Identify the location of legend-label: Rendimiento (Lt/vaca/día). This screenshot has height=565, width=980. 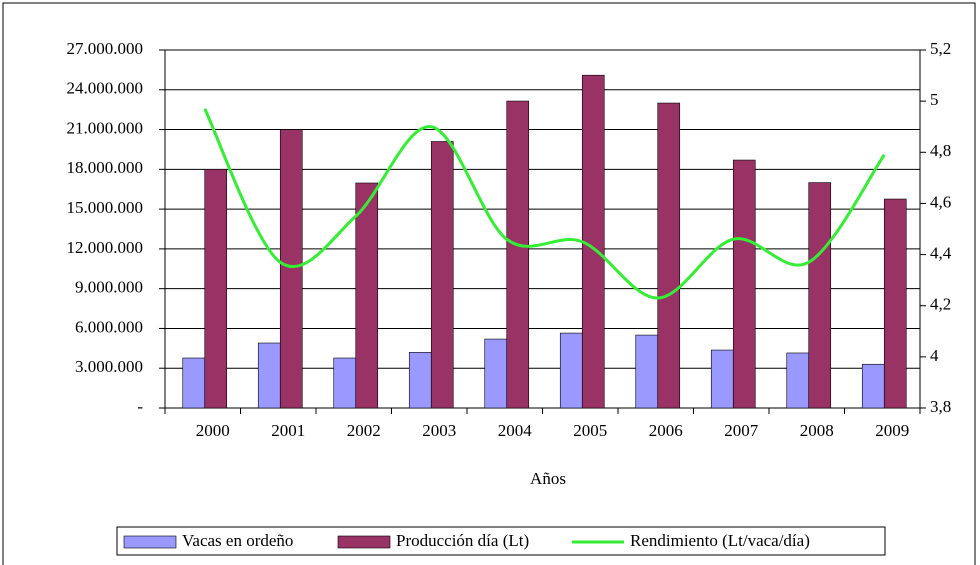
(720, 540).